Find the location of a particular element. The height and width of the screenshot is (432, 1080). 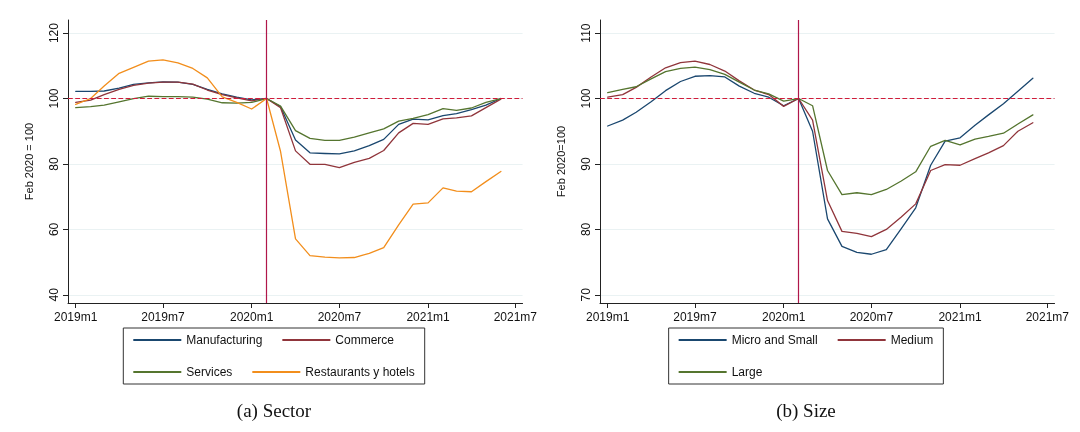

legend-label: Manufacturing is located at coordinates (224, 340).